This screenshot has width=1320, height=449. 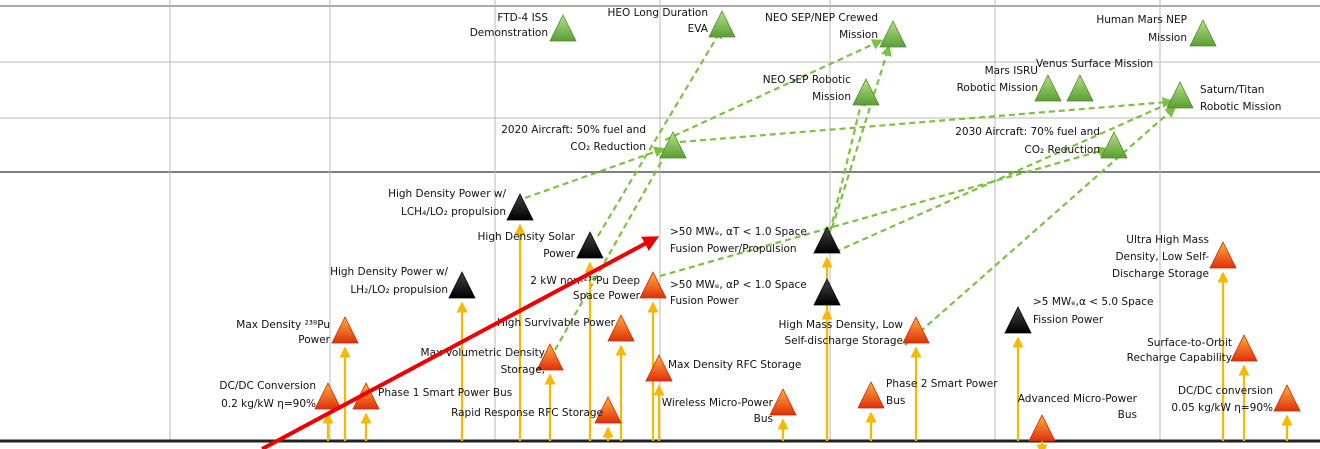 I want to click on milestone-label: NEO SEP/NEP Crewed, so click(x=821, y=18).